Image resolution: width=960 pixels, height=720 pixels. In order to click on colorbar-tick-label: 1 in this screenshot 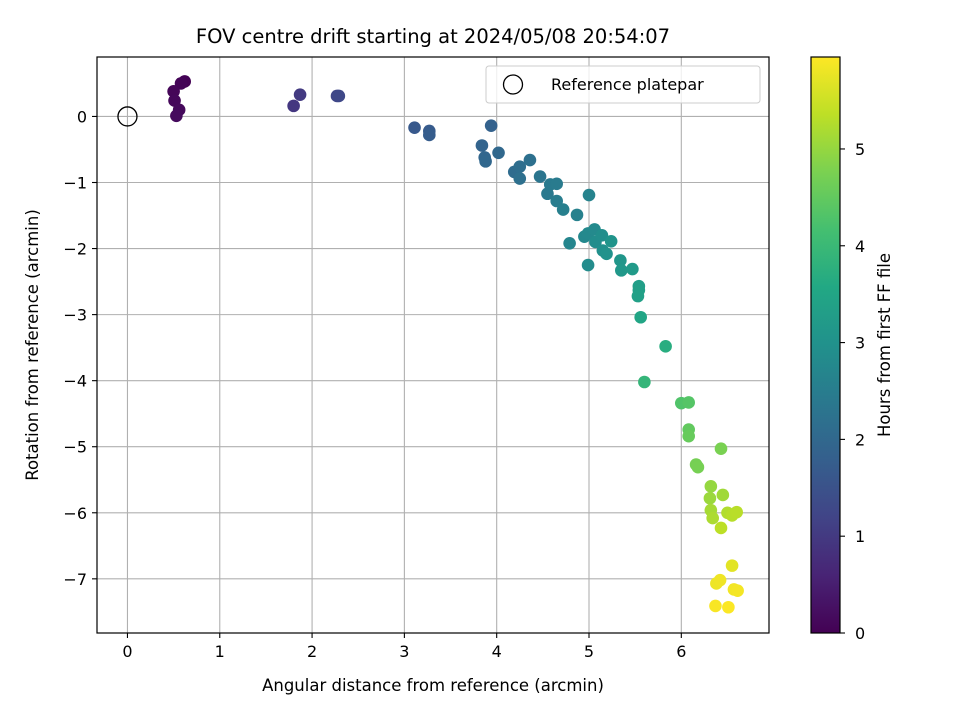, I will do `click(860, 536)`.